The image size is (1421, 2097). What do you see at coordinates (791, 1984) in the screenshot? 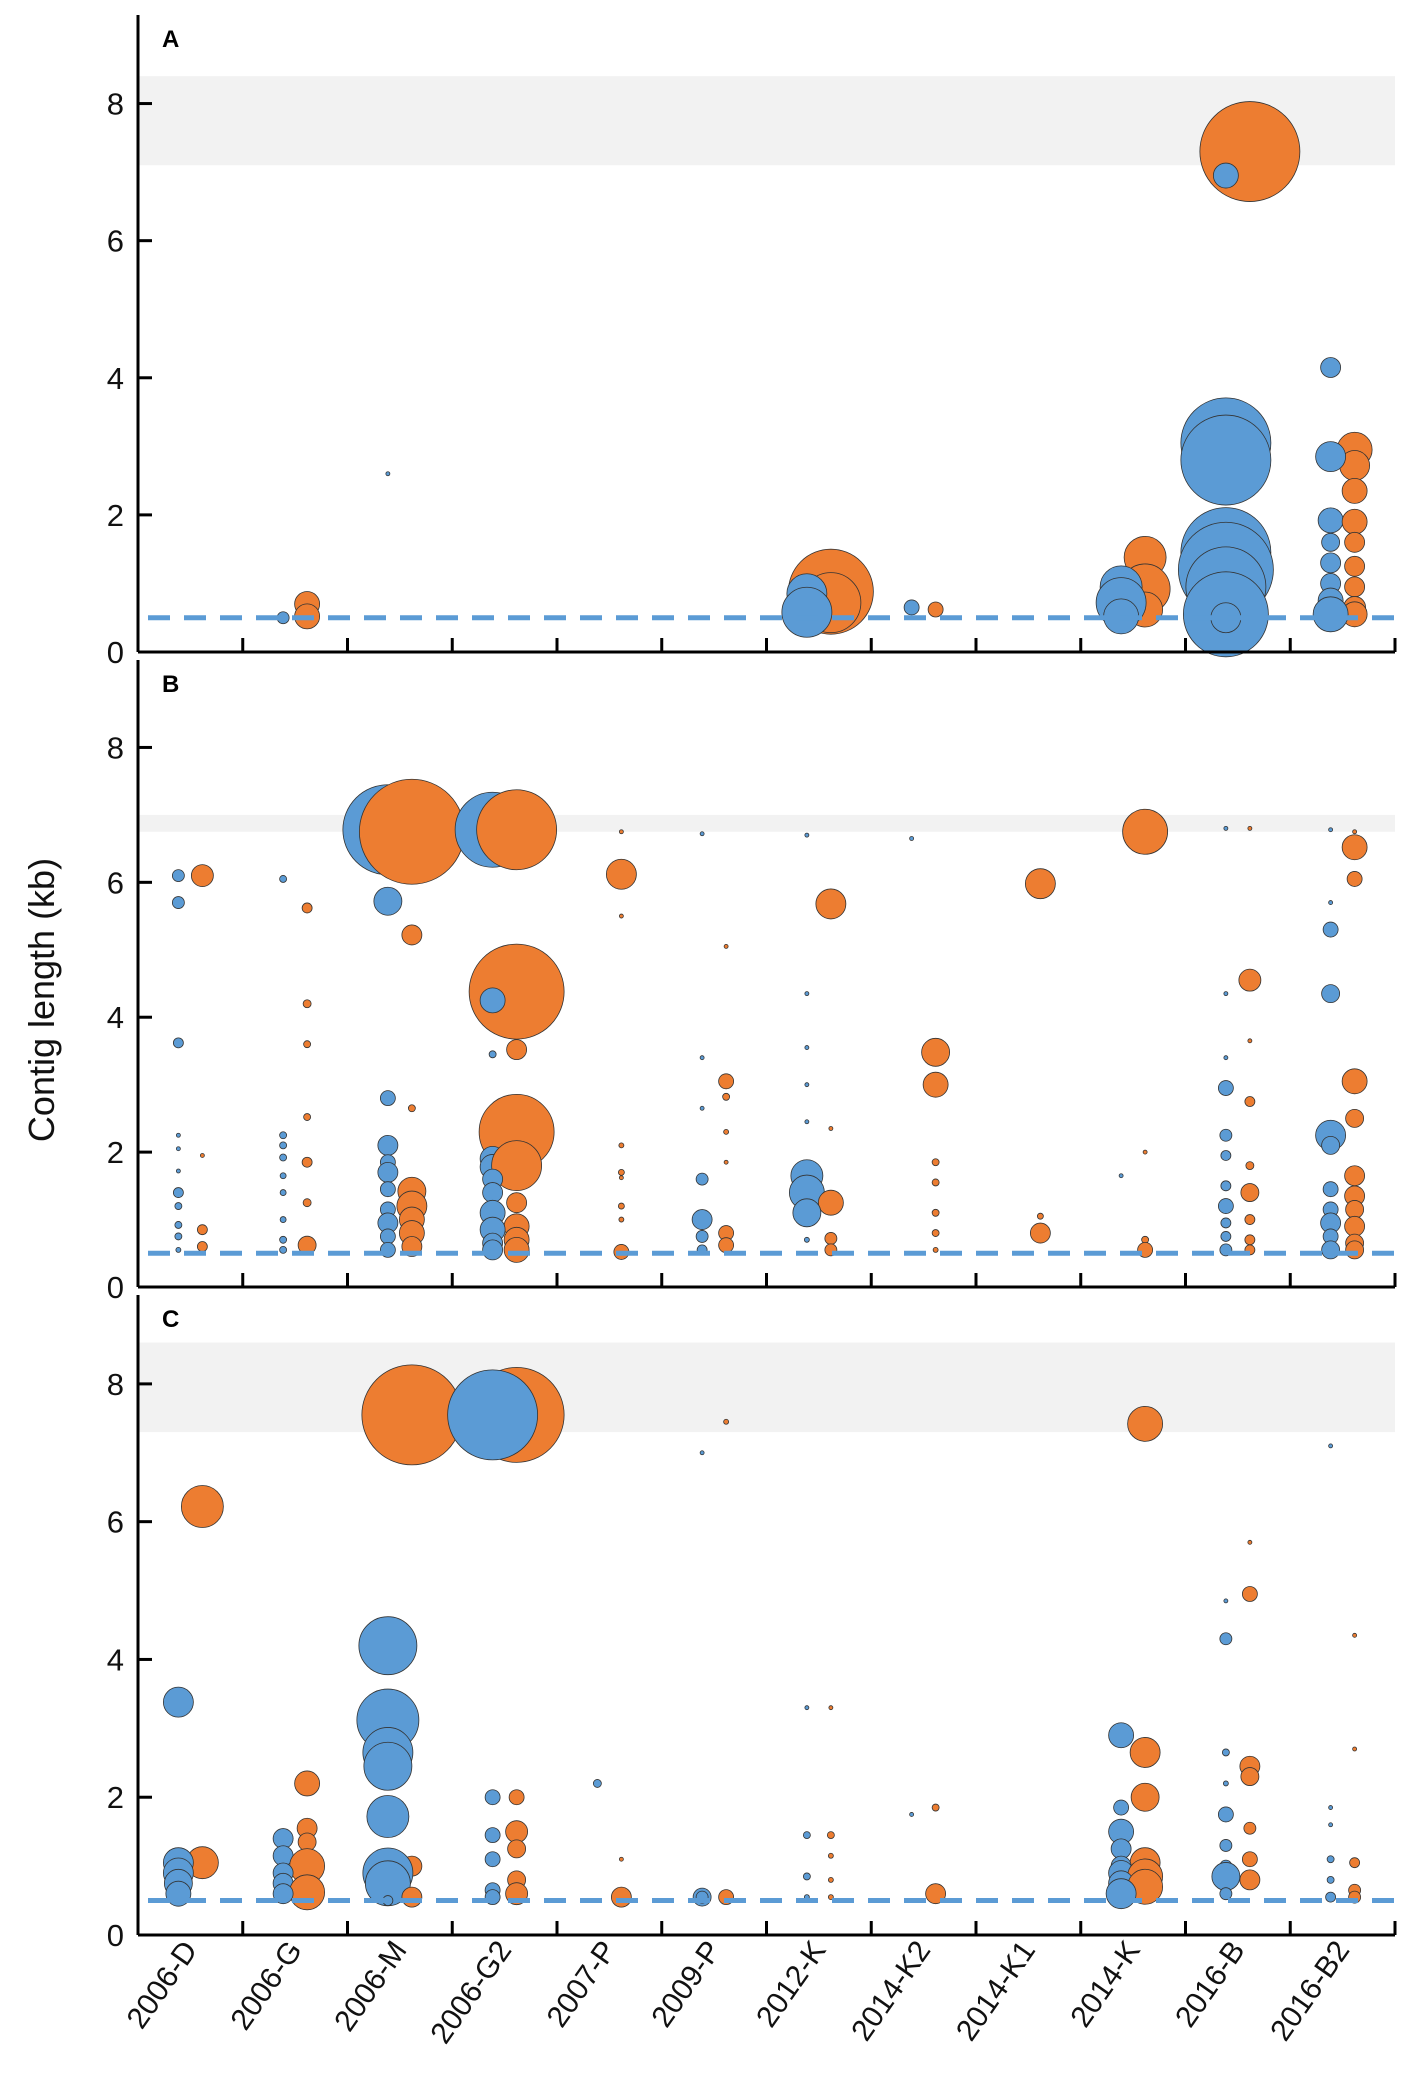
I see `x-category-label: 2012-K` at bounding box center [791, 1984].